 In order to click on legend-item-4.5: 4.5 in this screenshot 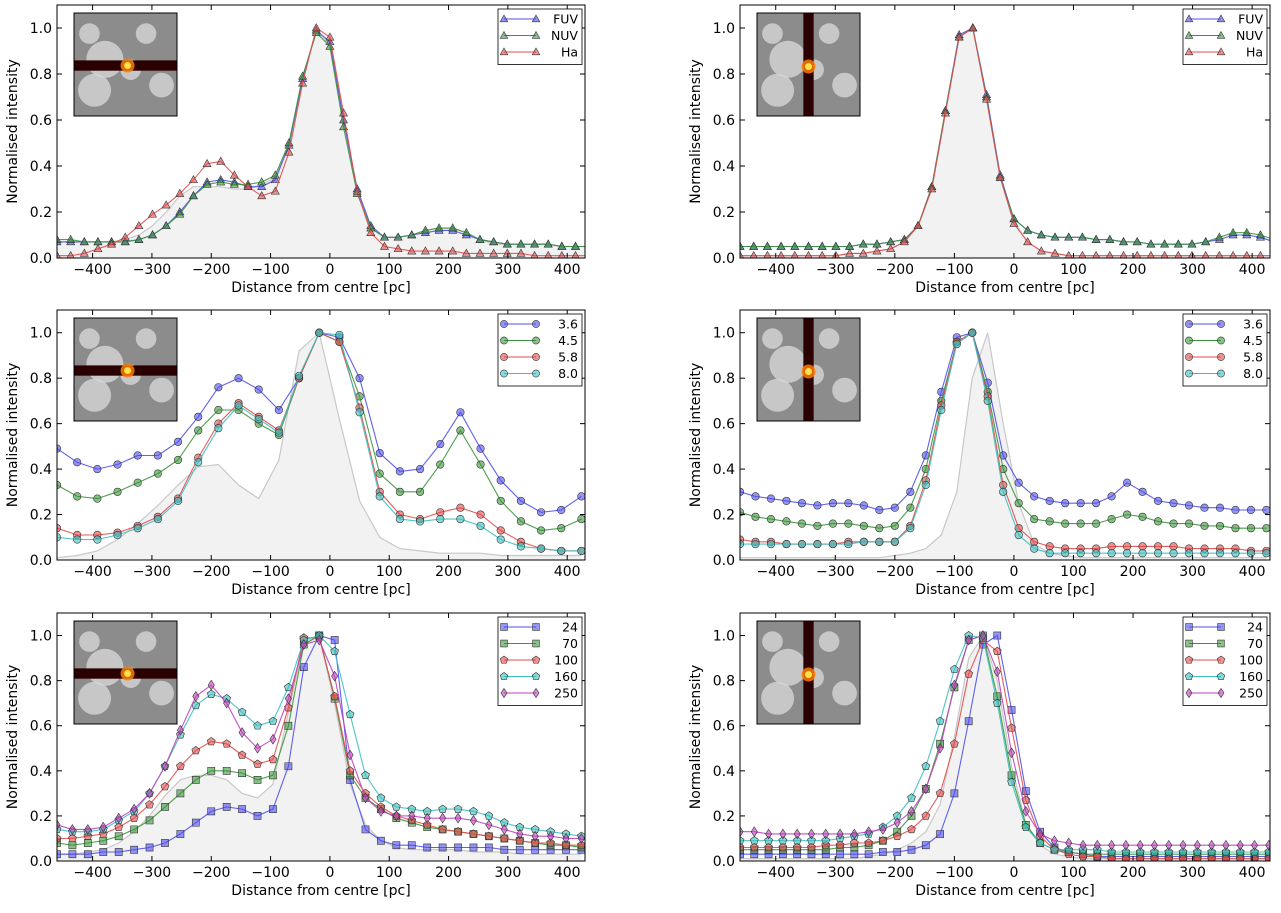, I will do `click(539, 340)`.